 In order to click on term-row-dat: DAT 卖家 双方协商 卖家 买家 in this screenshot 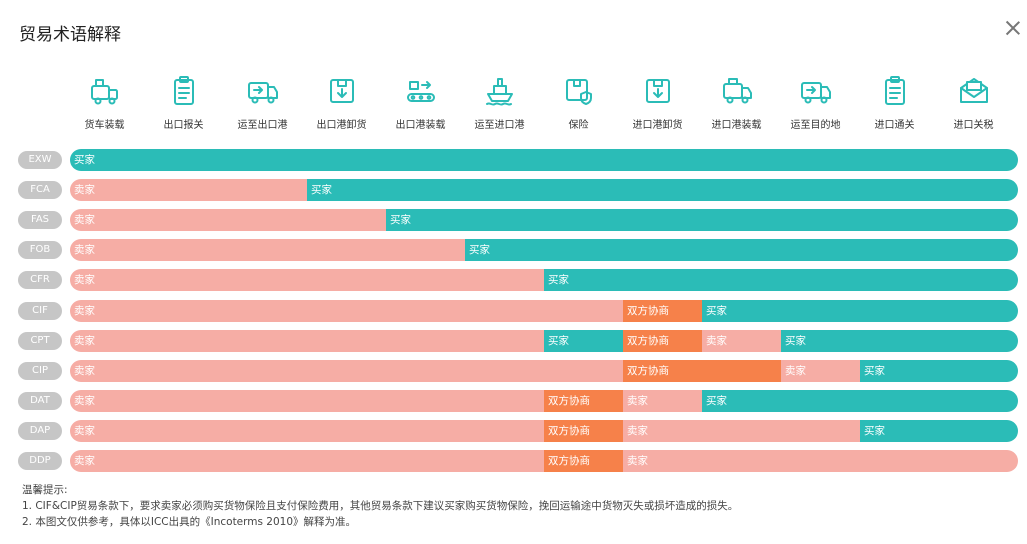, I will do `click(513, 401)`.